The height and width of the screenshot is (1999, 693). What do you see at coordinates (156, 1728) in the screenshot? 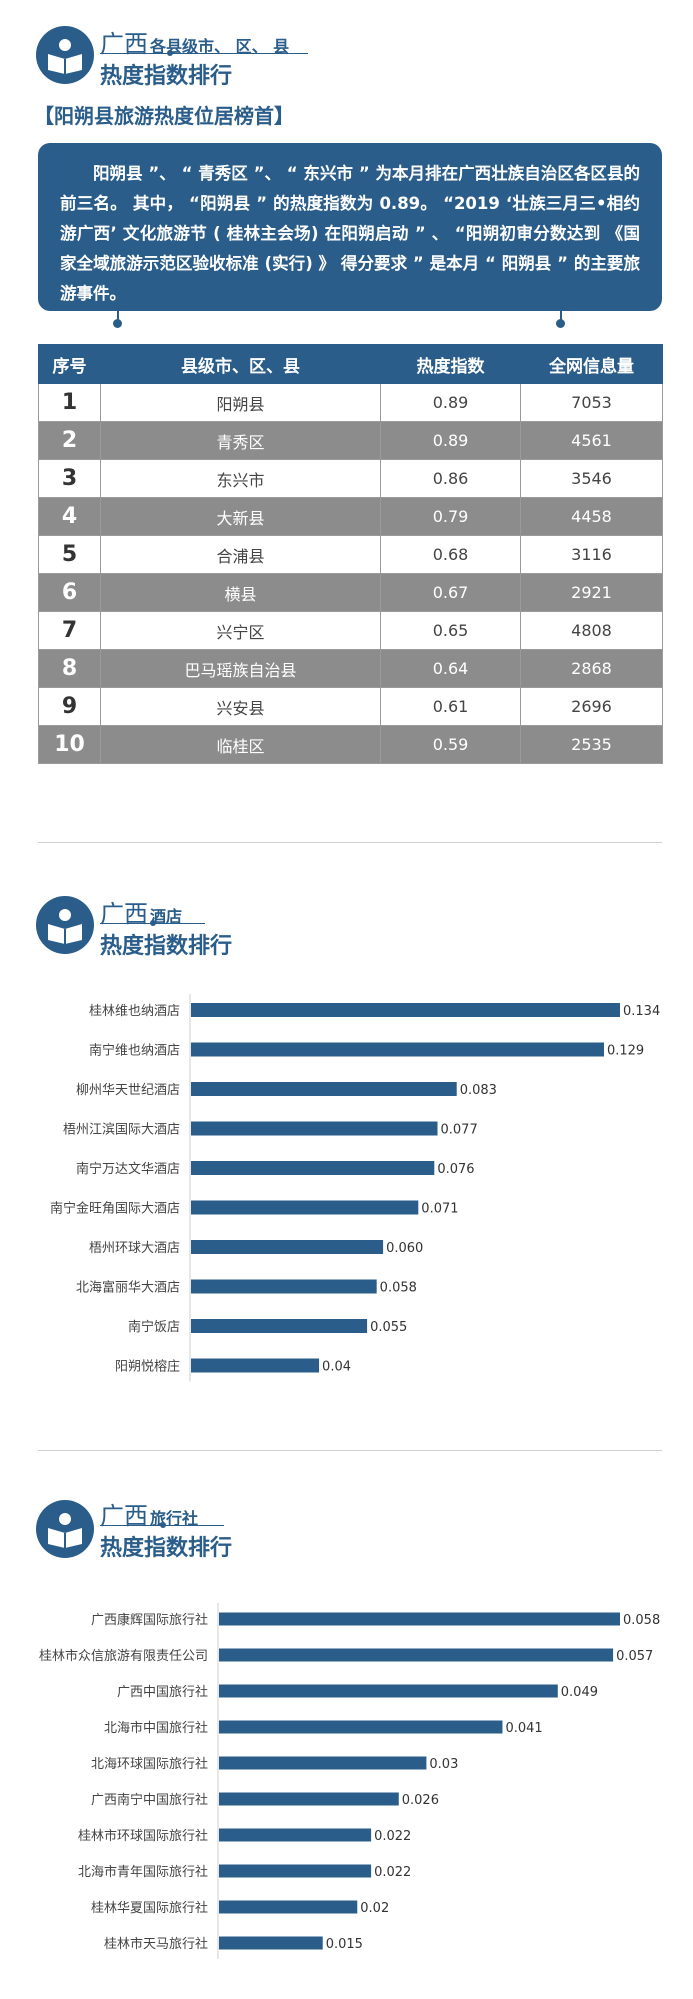
I see `category-label: 北海市中国旅行社` at bounding box center [156, 1728].